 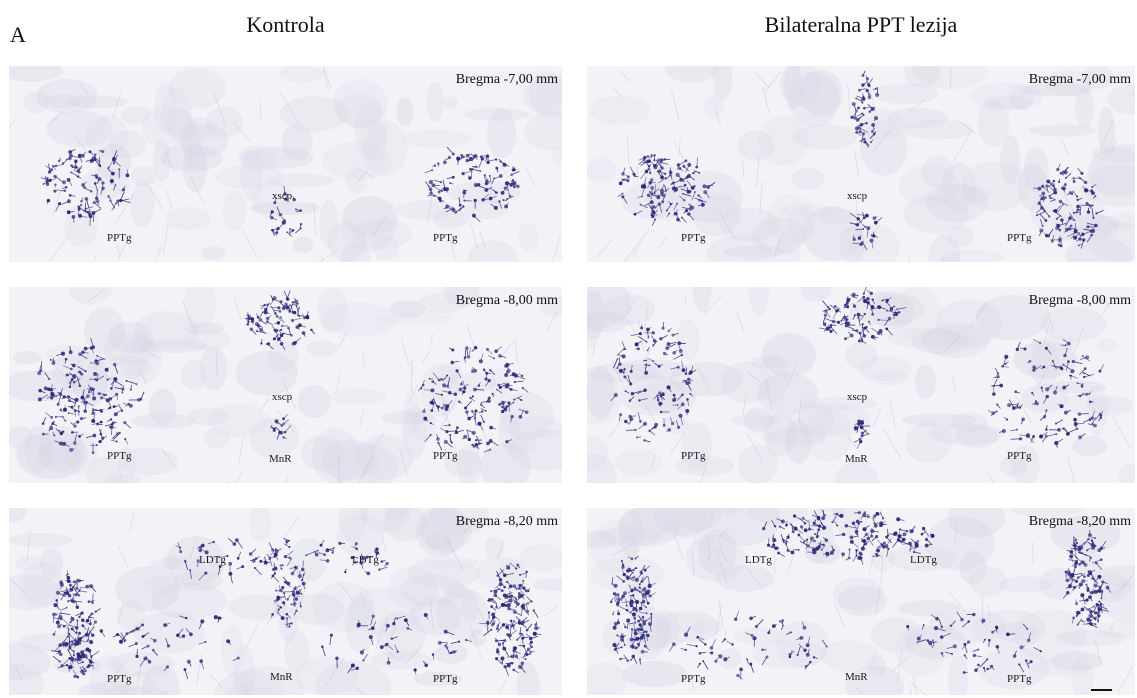 I want to click on section-control-row3: Bregma -8,20 mm LDTg LDTg PPTg MnR PPTg, so click(x=285, y=601).